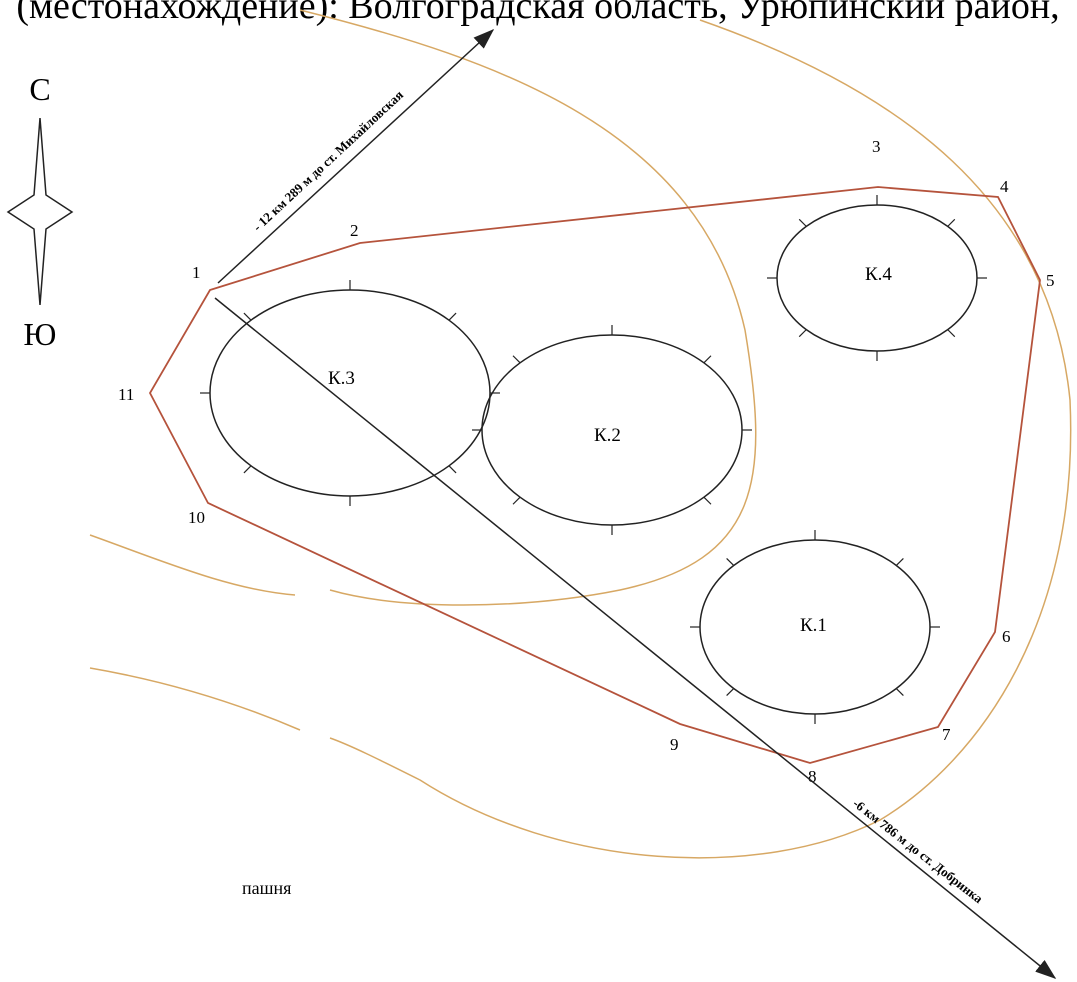 Image resolution: width=1077 pixels, height=982 pixels. I want to click on point-label: 8, so click(812, 776).